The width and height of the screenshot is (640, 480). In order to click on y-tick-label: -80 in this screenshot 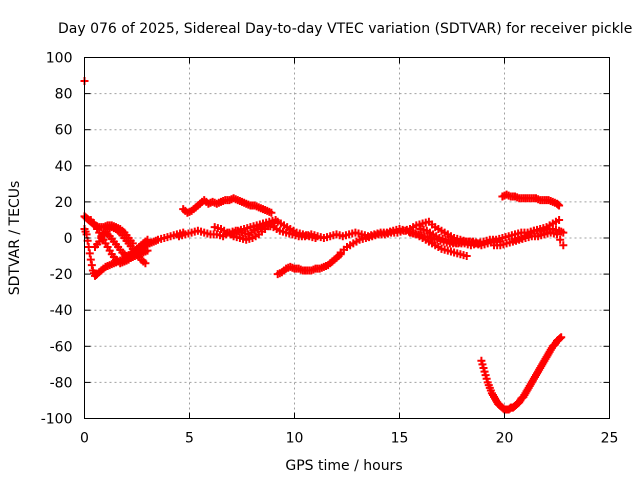, I will do `click(61, 383)`.